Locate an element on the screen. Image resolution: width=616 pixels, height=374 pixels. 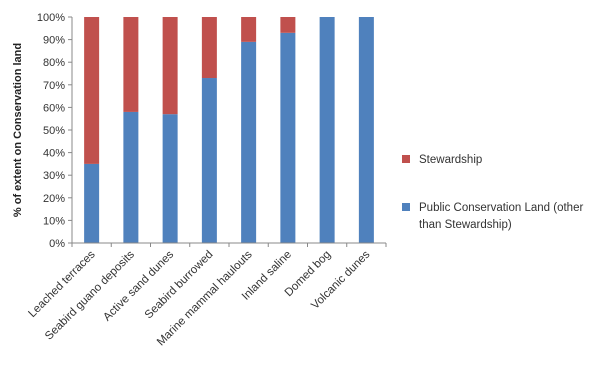
y-tick-label: 70% is located at coordinates (54, 86).